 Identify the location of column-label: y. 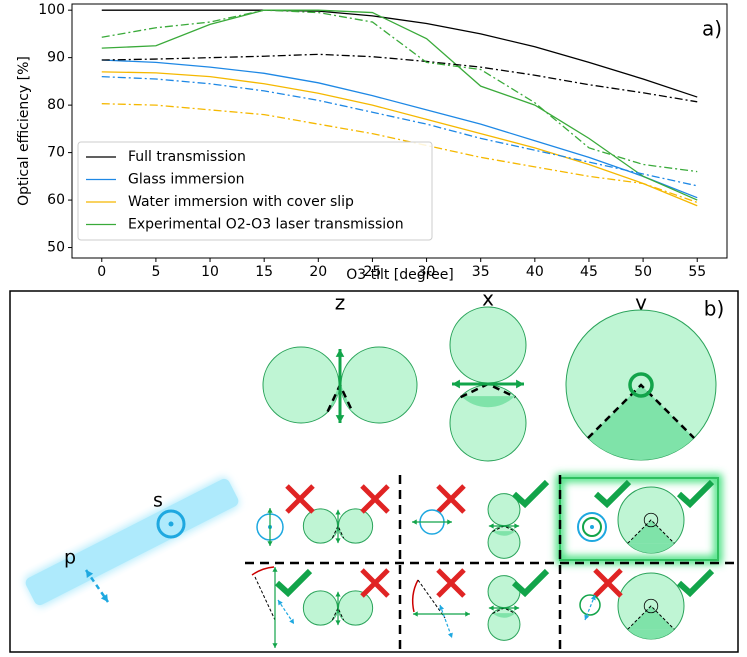
(641, 303).